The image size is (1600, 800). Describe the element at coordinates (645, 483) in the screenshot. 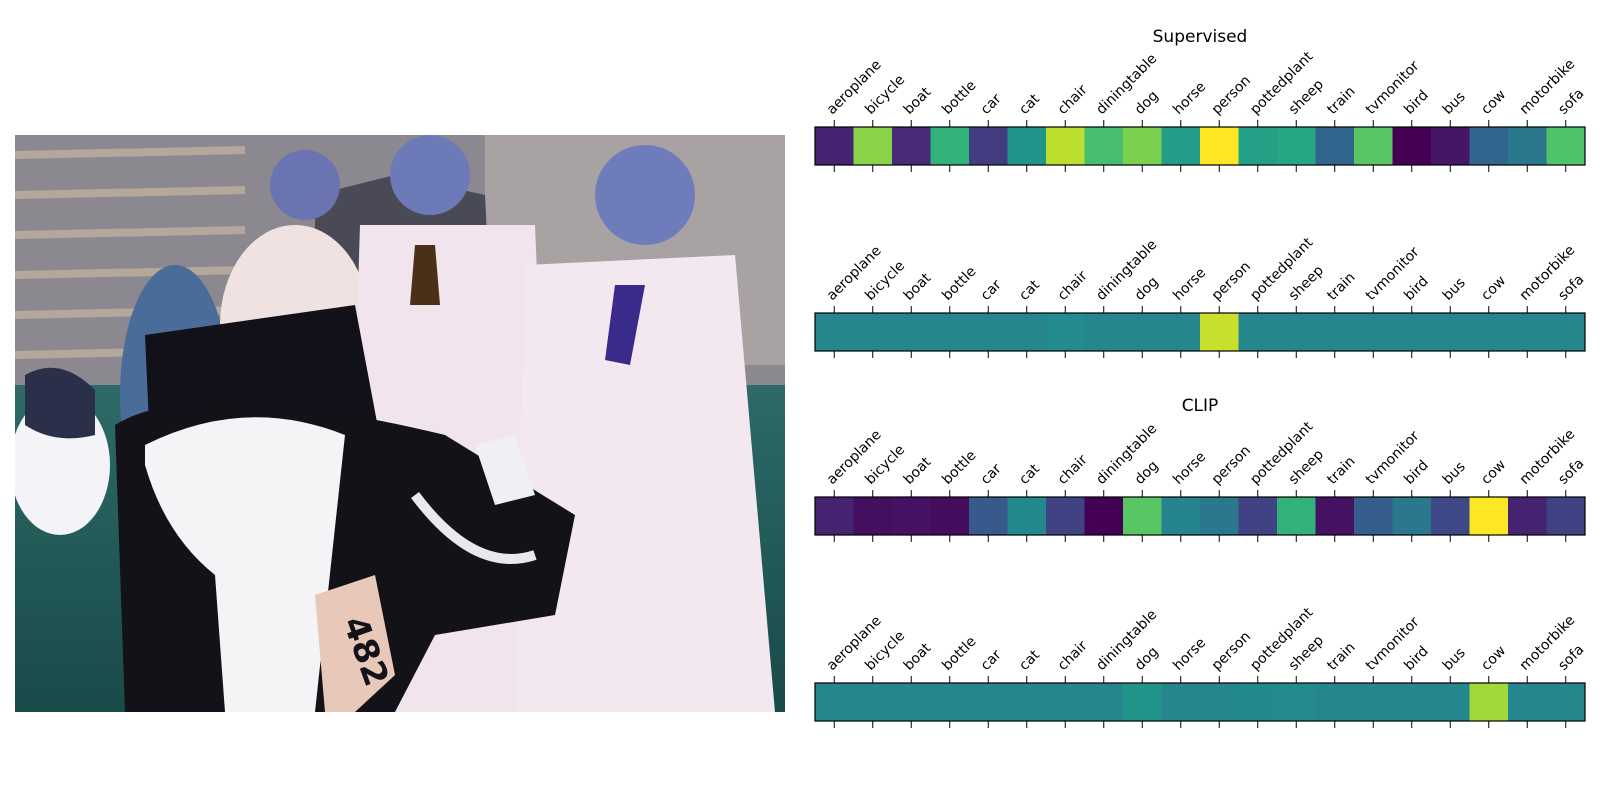

I see `girl-right-coat` at that location.